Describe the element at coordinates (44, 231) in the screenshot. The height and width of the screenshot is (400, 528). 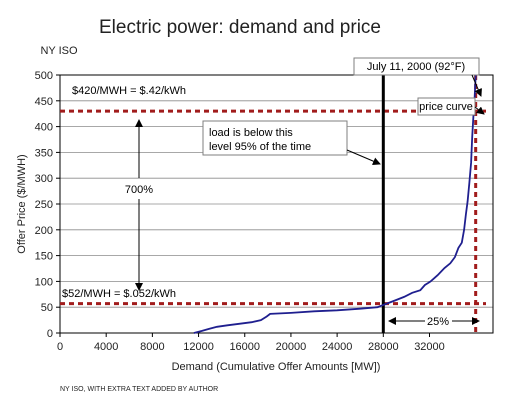
I see `y-tick-label: 200` at that location.